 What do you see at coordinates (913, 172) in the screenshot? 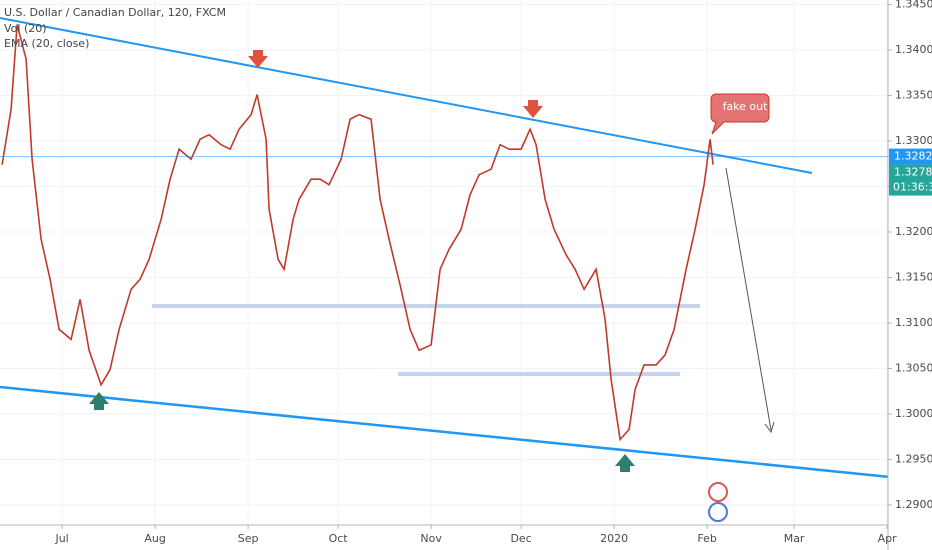
I see `close-price-label: 1.32783` at bounding box center [913, 172].